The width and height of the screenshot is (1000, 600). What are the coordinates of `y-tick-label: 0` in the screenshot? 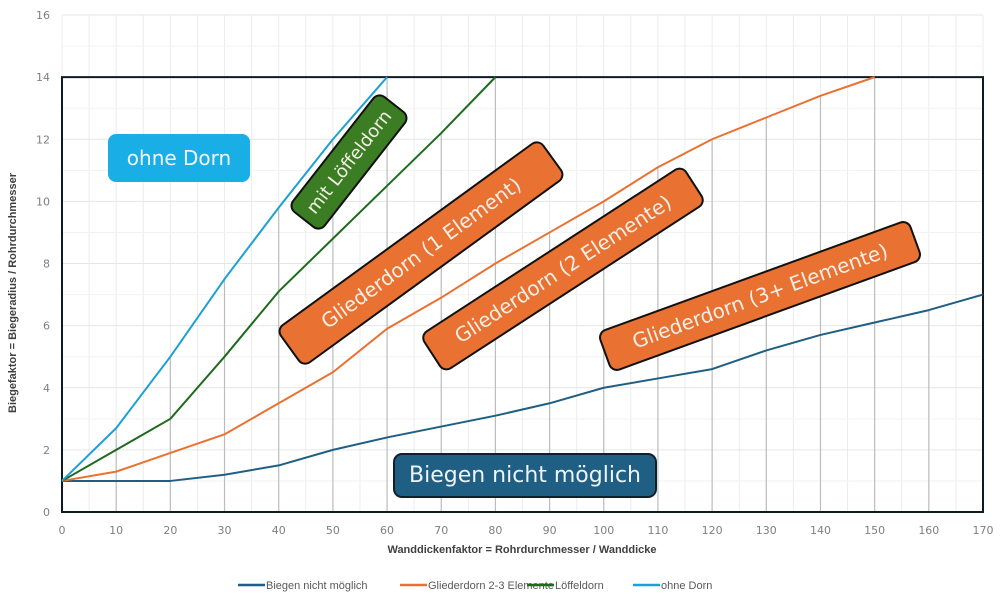 It's located at (46, 512).